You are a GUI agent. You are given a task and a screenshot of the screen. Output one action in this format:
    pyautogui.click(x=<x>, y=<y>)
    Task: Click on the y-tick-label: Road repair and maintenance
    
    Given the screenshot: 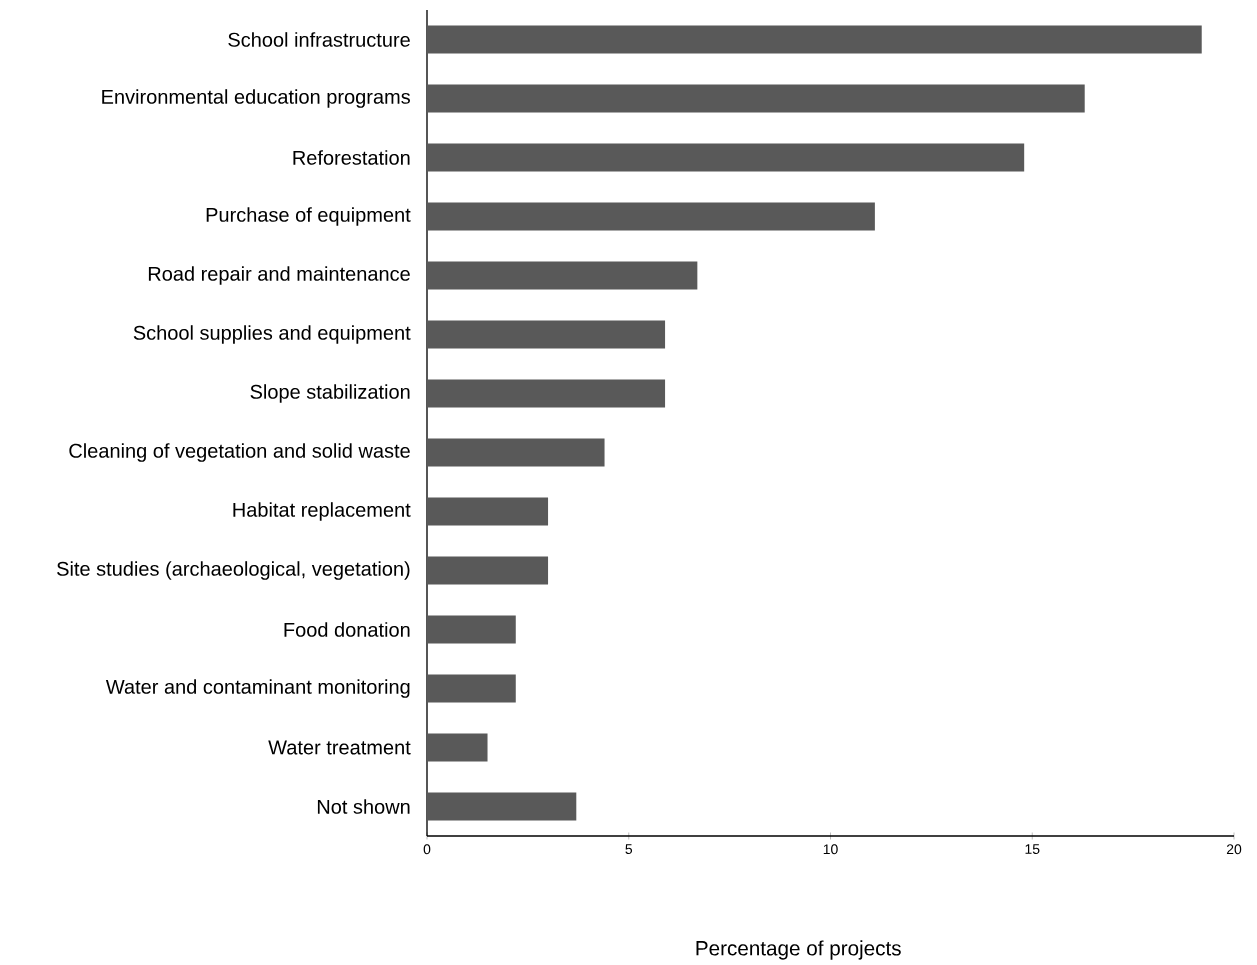 What is the action you would take?
    pyautogui.click(x=279, y=275)
    